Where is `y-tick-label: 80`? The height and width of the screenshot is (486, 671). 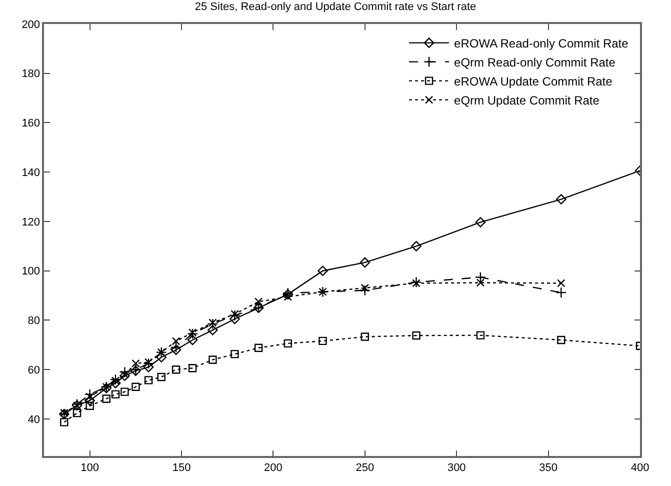 y-tick-label: 80 is located at coordinates (34, 321).